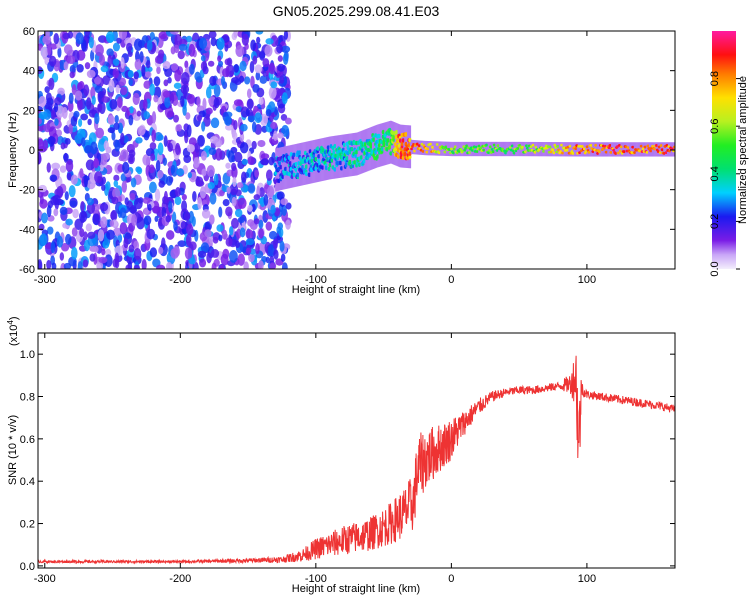  I want to click on spectrogram-y-label: Frequency (Hz), so click(13, 150).